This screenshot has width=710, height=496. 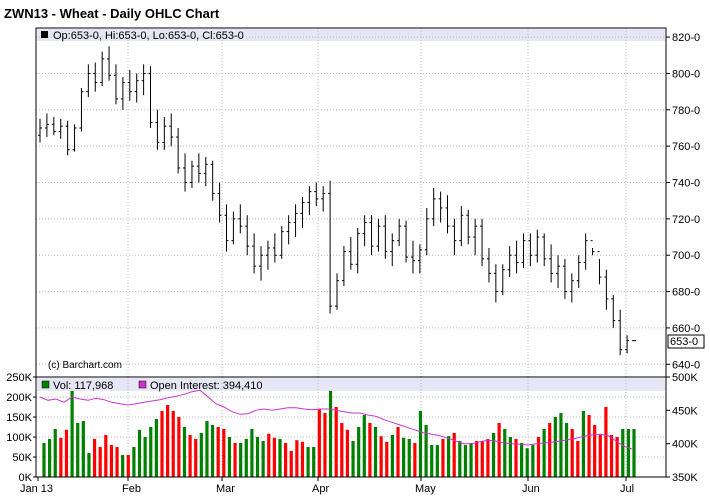 I want to click on price-tick-label: 660-0, so click(x=686, y=329).